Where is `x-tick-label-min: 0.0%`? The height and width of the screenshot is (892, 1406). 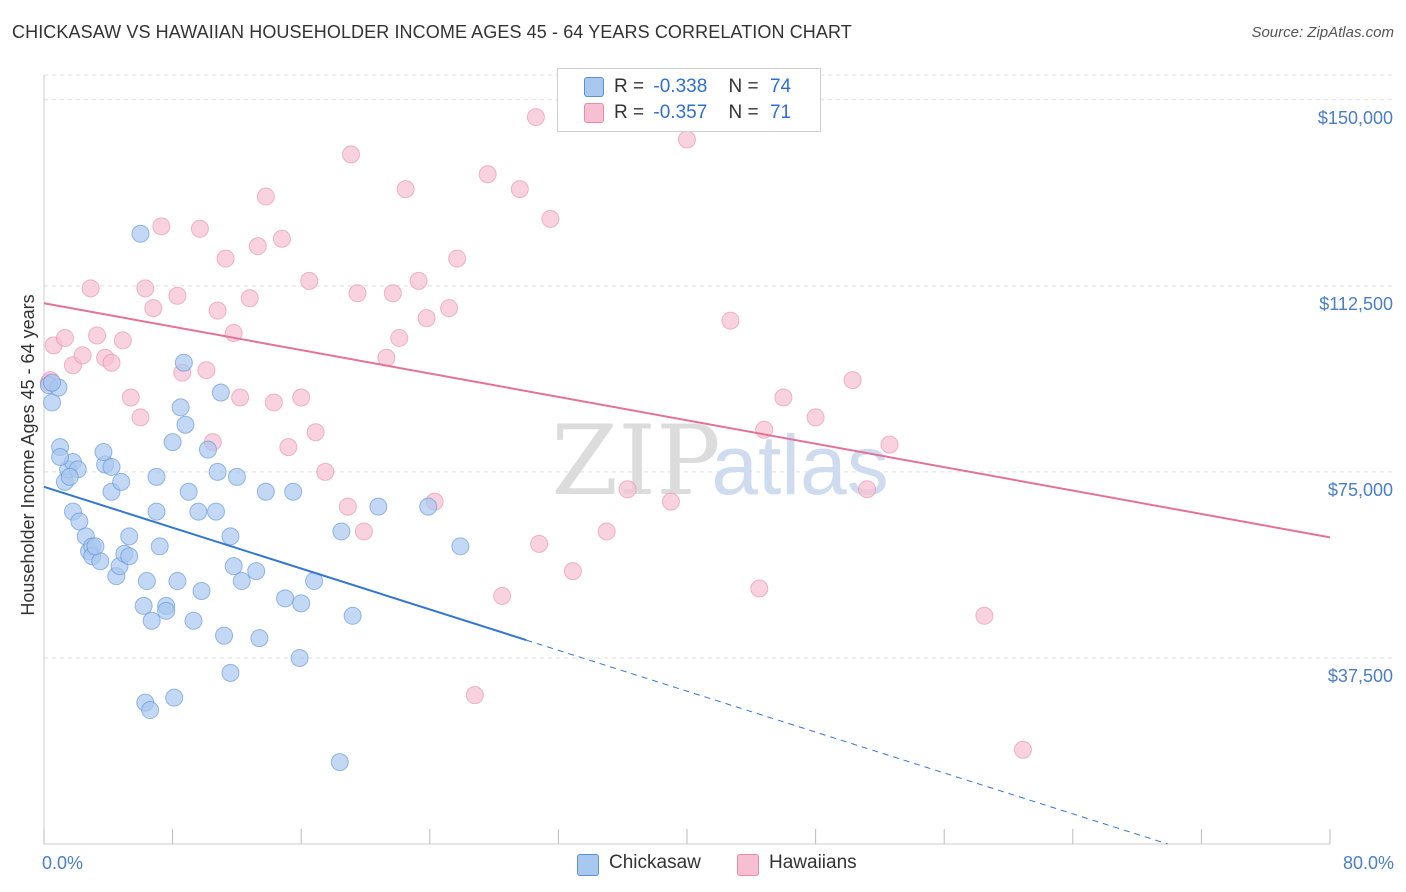
x-tick-label-min: 0.0% is located at coordinates (62, 863).